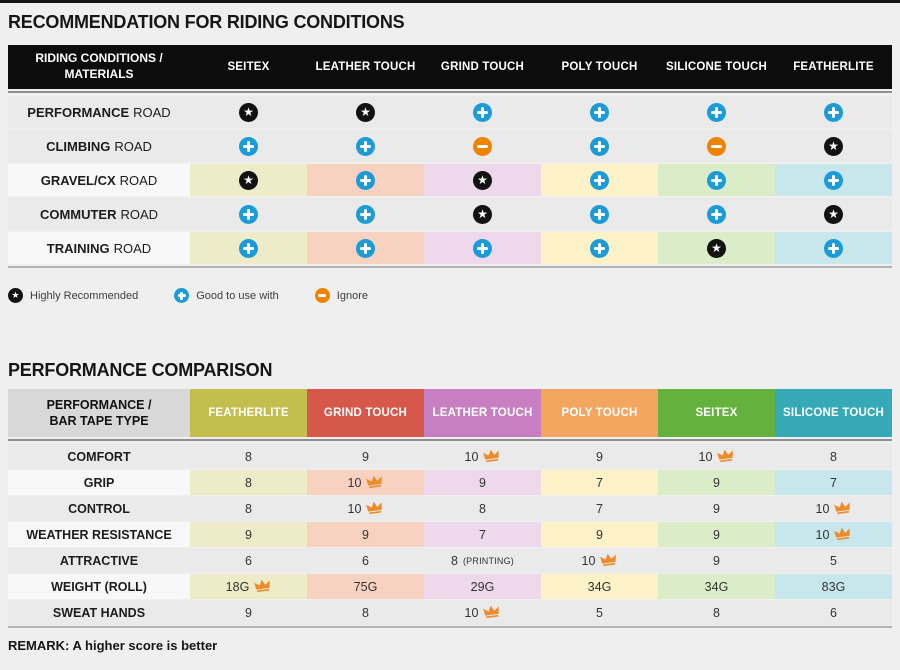 Image resolution: width=900 pixels, height=670 pixels. I want to click on riding-row-label: GRAVEL/CX ROAD, so click(99, 180).